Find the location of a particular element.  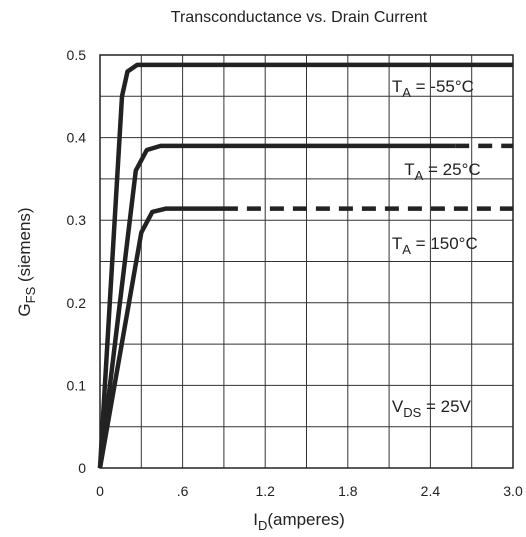

y-tick-label: 0.1 is located at coordinates (77, 385).